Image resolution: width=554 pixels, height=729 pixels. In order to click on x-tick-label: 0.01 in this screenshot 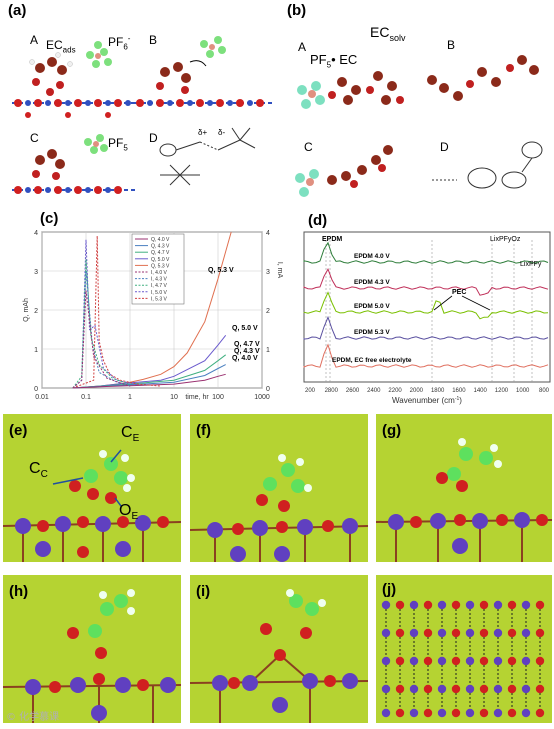, I will do `click(42, 397)`.